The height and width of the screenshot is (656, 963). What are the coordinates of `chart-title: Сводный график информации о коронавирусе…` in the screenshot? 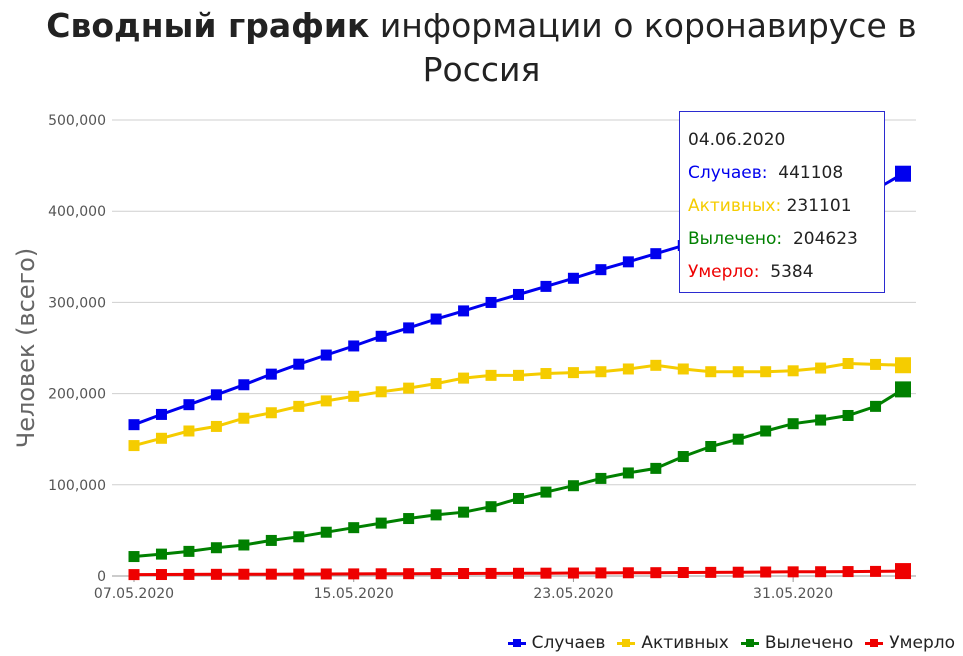 It's located at (481, 48).